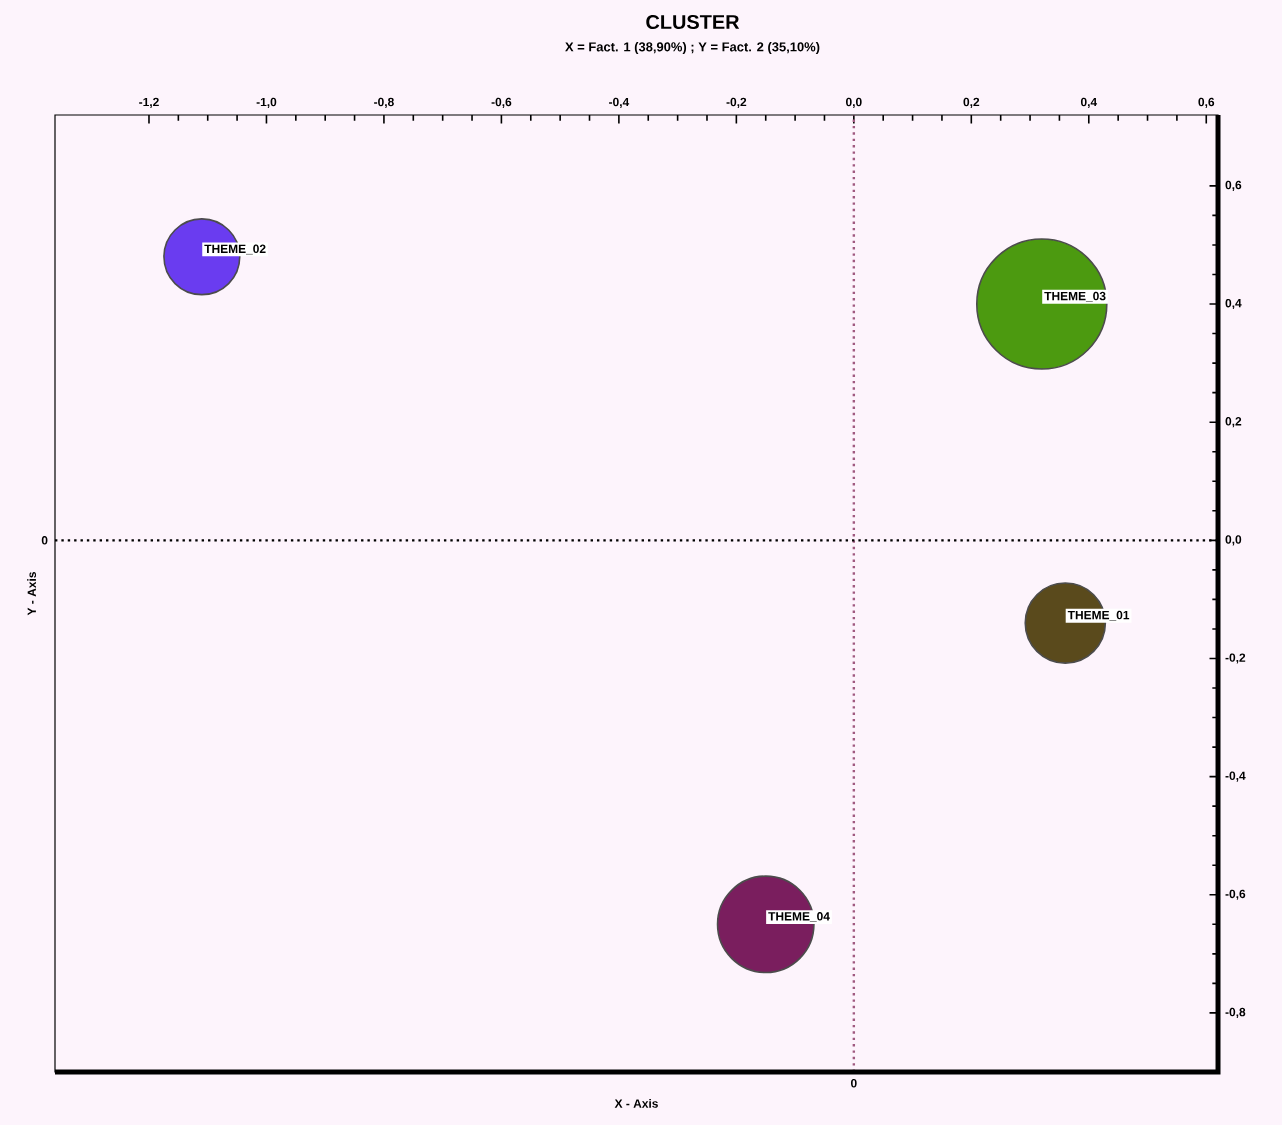 The height and width of the screenshot is (1125, 1282). I want to click on y-tick-label: -0,2, so click(1235, 658).